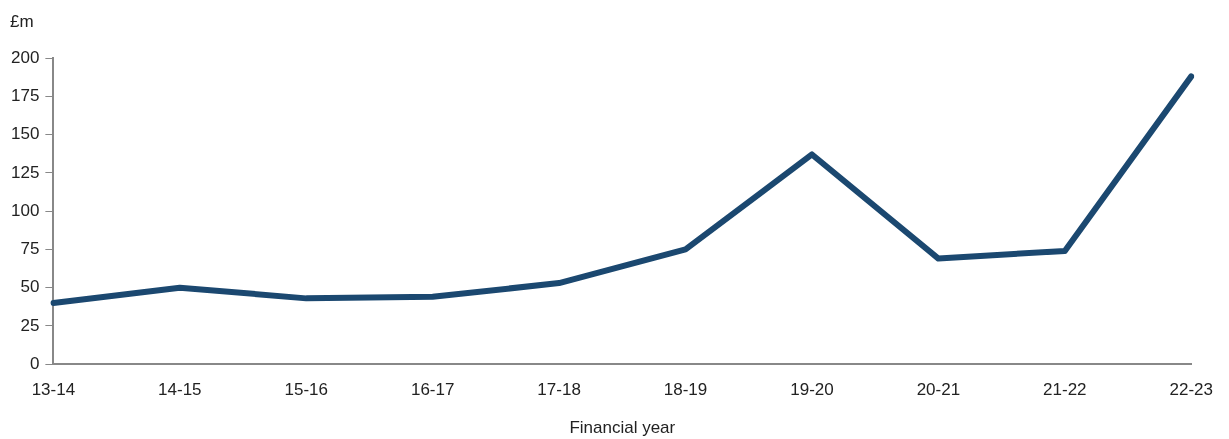 The width and height of the screenshot is (1229, 439). Describe the element at coordinates (1191, 390) in the screenshot. I see `x-tick-label: 22-23` at that location.